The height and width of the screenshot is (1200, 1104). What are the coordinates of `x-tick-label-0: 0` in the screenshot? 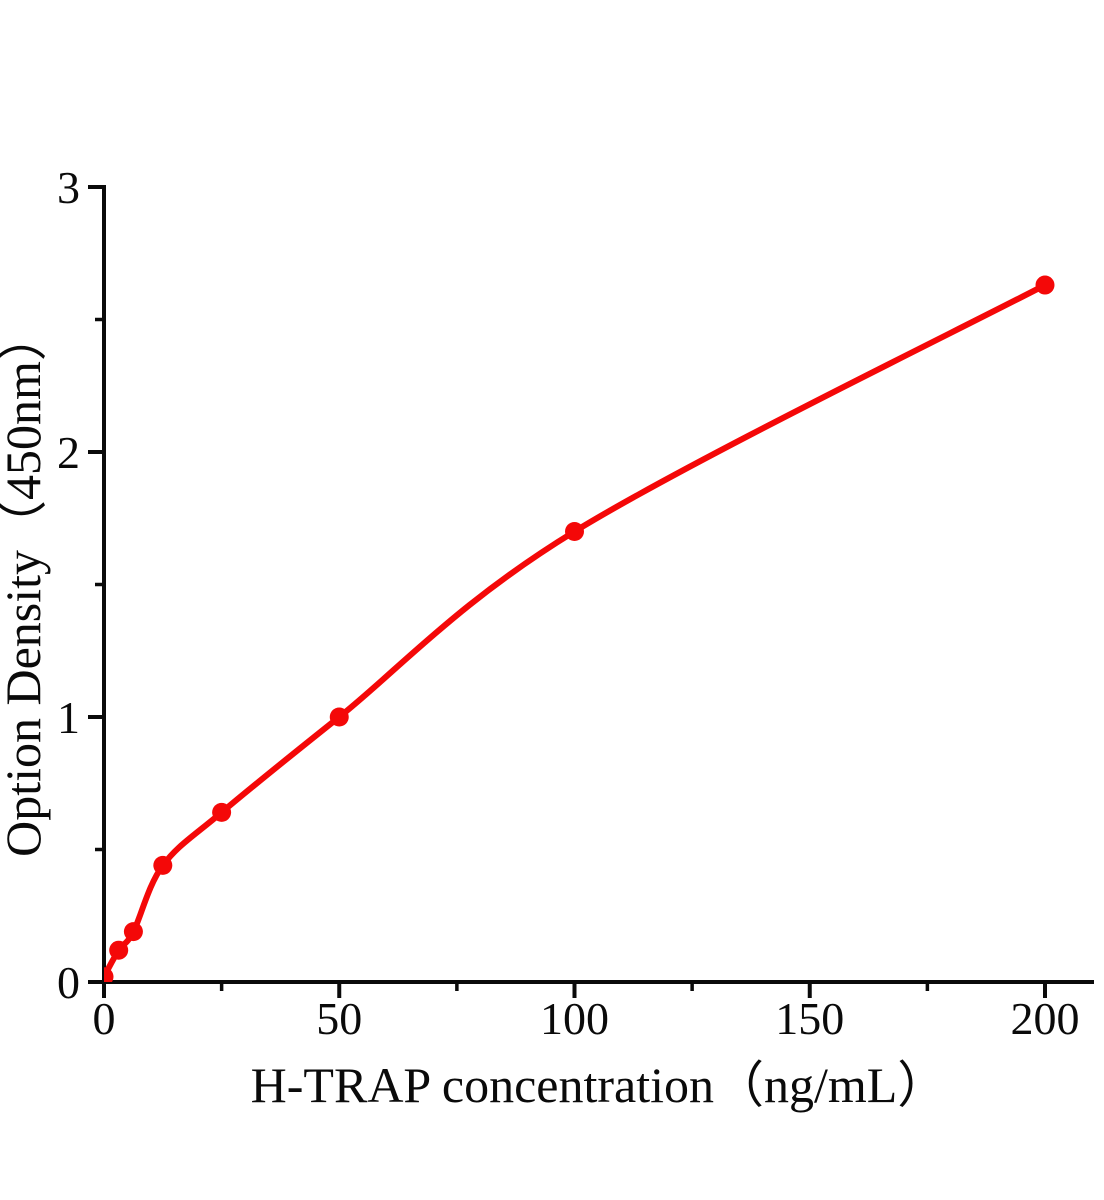 It's located at (104, 1018).